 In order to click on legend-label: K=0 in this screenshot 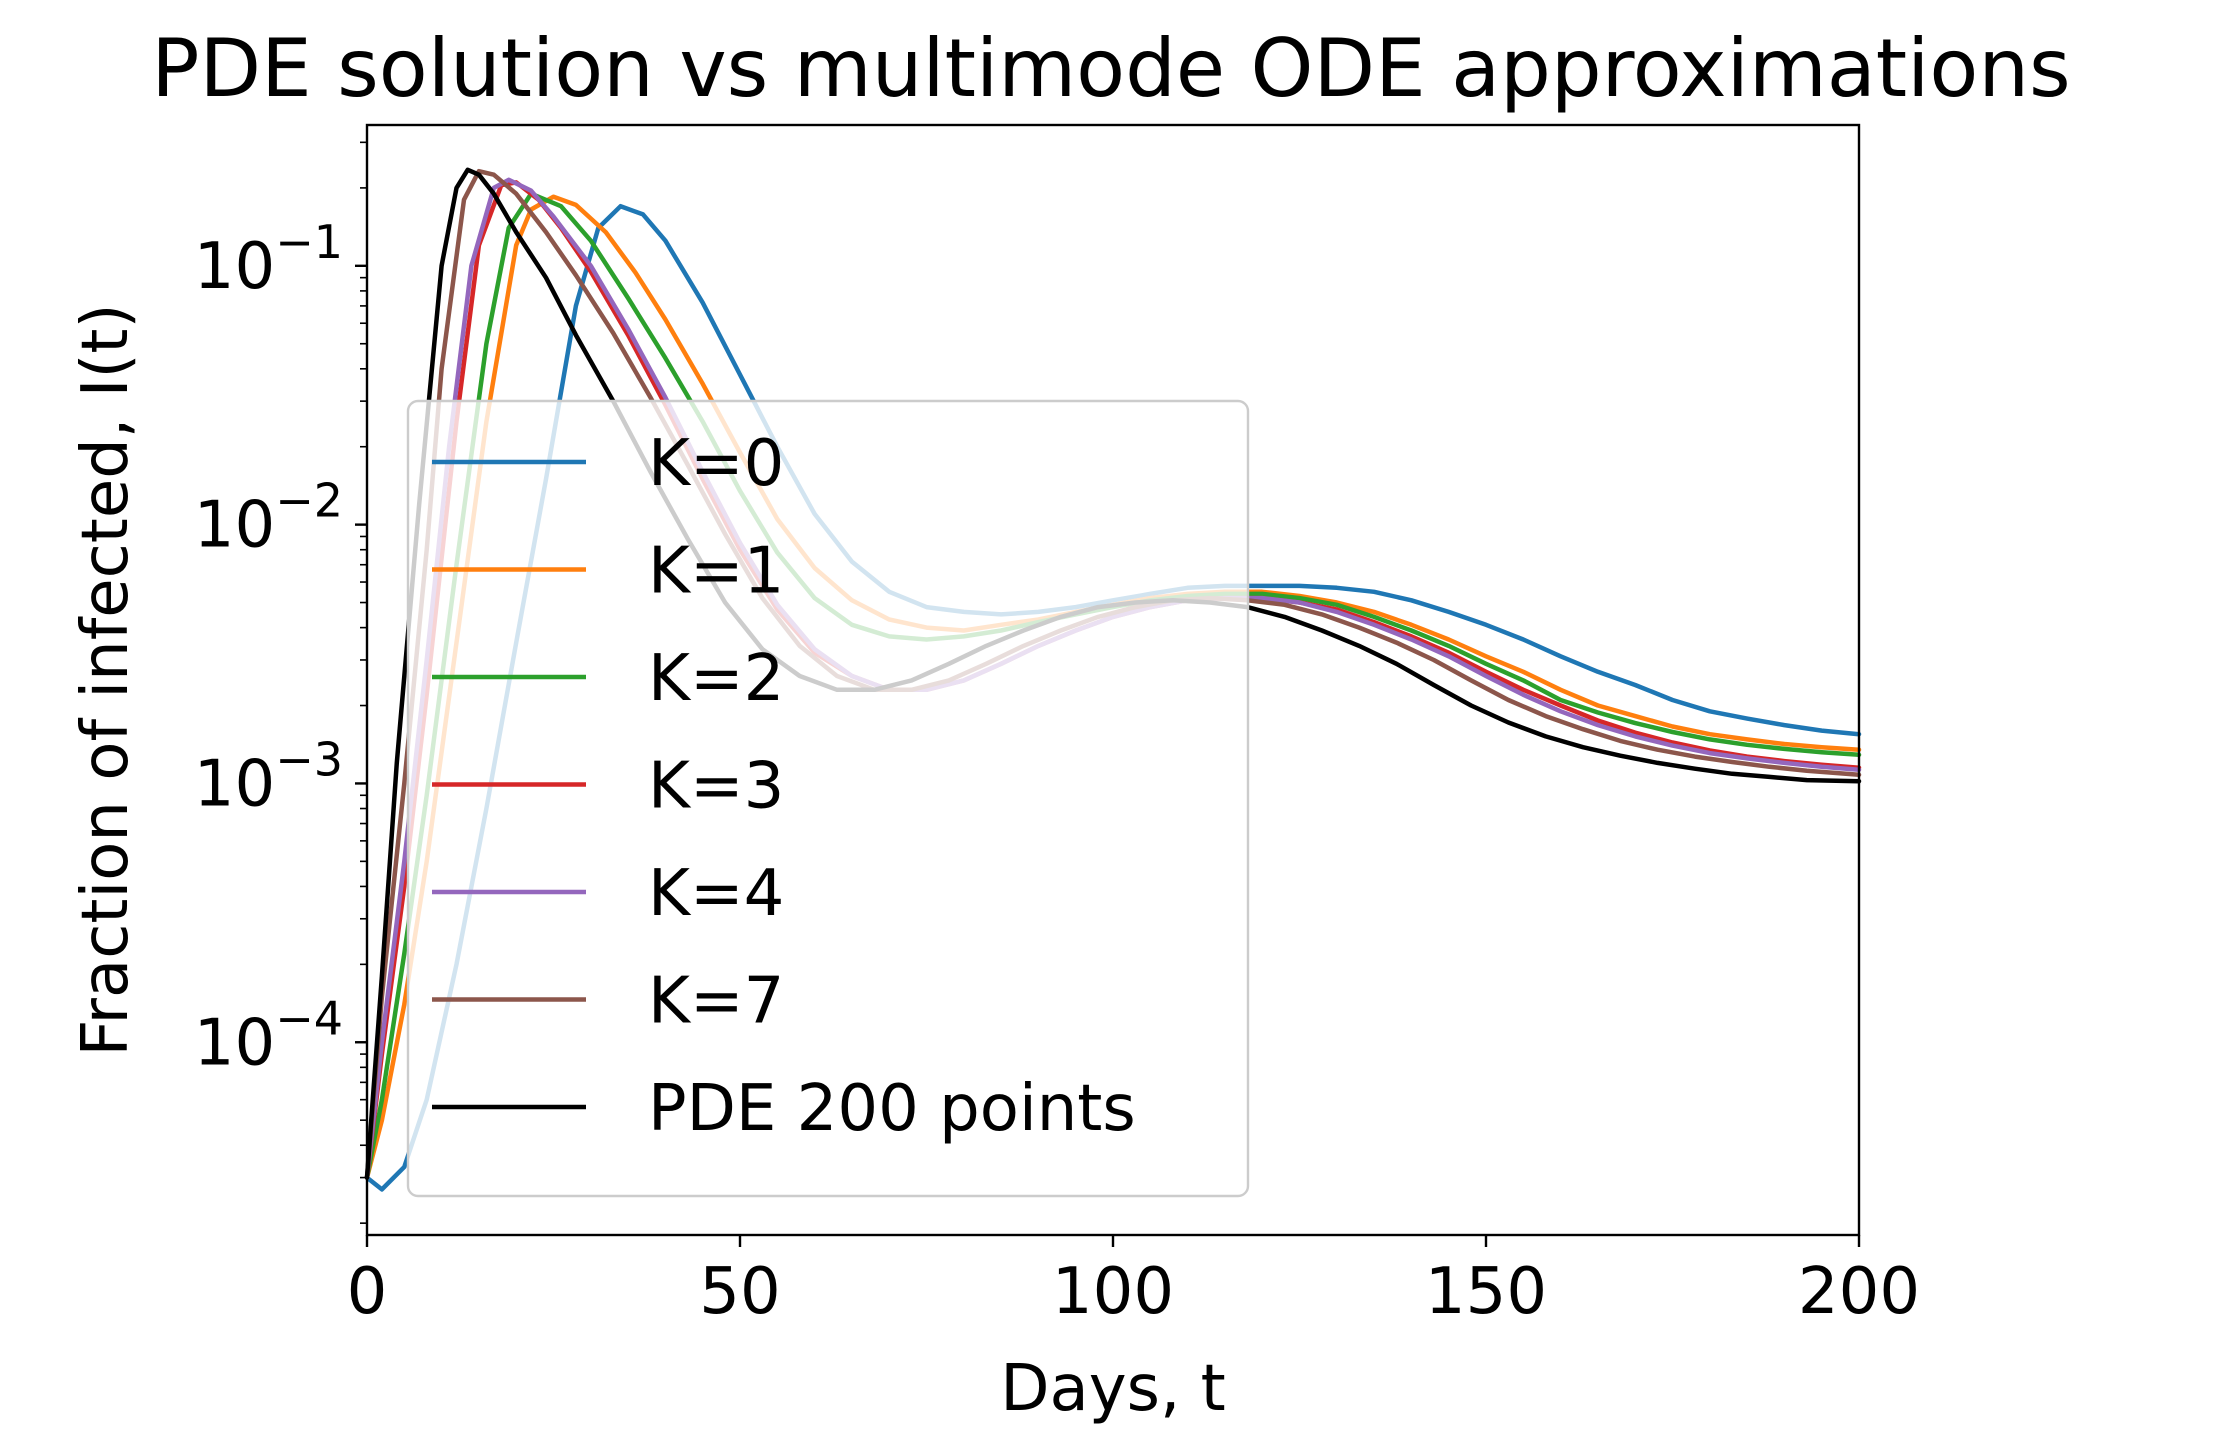, I will do `click(716, 464)`.